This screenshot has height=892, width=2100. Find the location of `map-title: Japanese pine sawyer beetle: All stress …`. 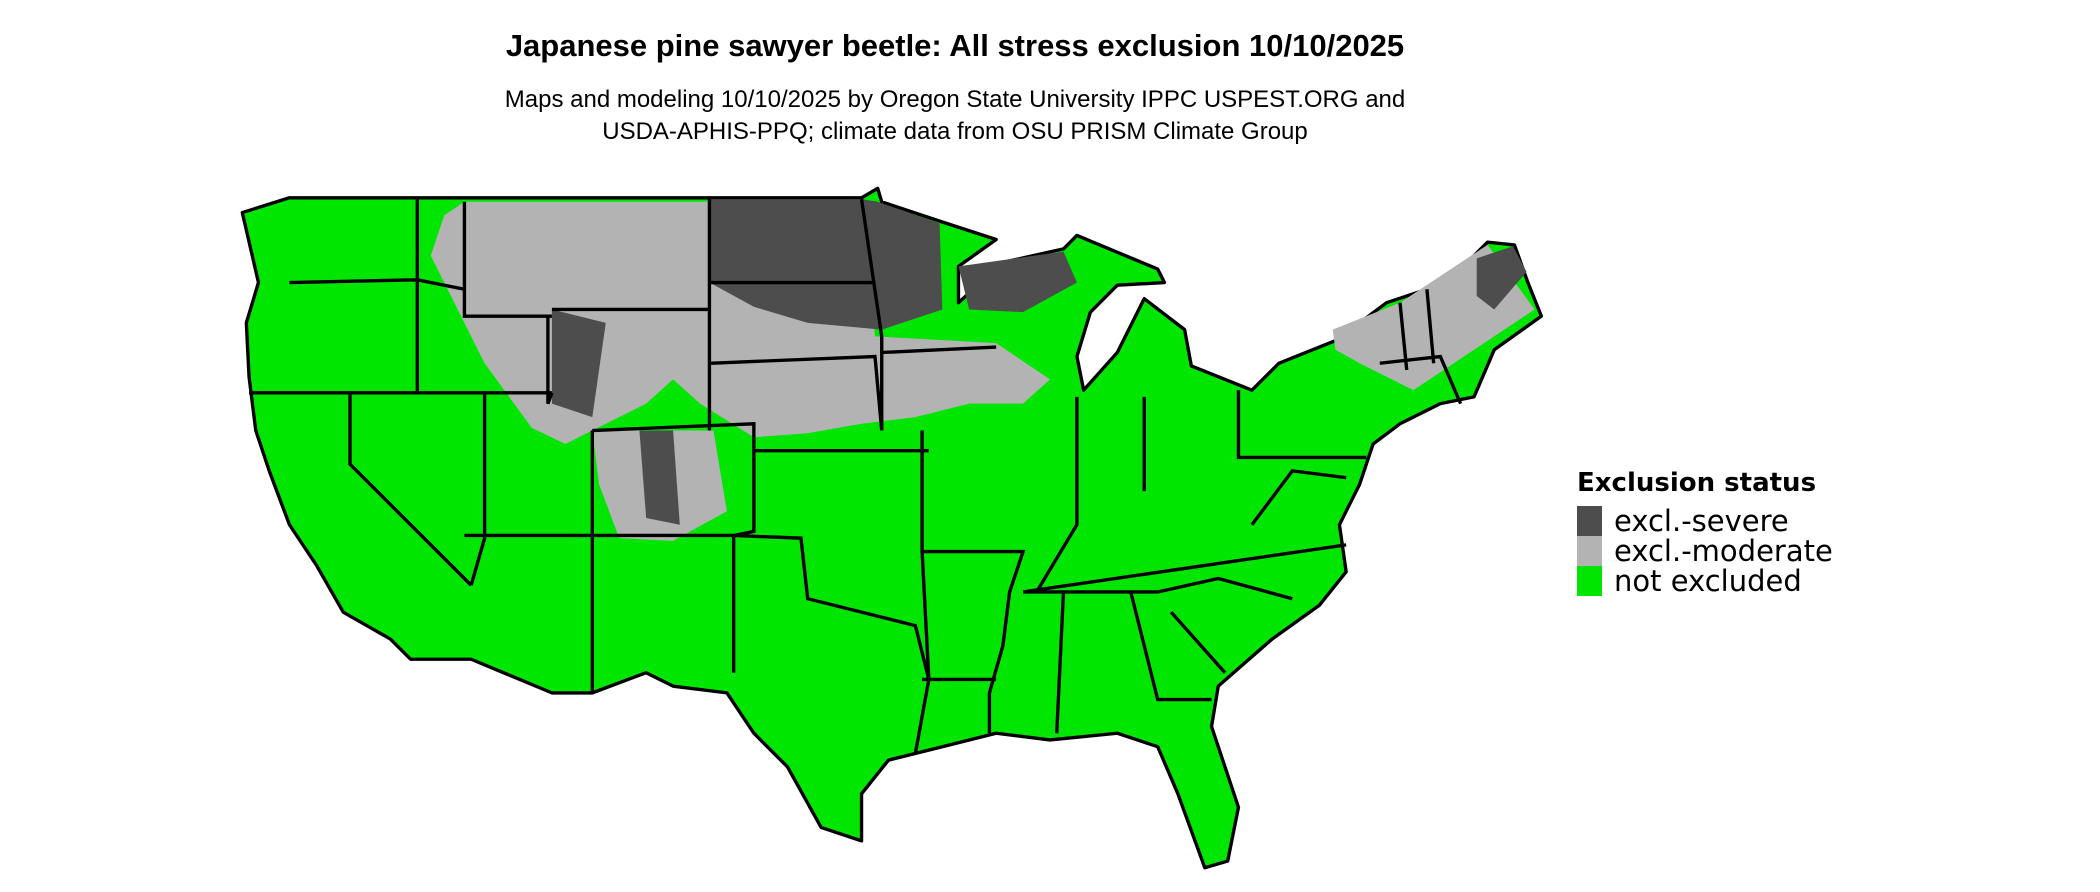

map-title: Japanese pine sawyer beetle: All stress … is located at coordinates (955, 45).